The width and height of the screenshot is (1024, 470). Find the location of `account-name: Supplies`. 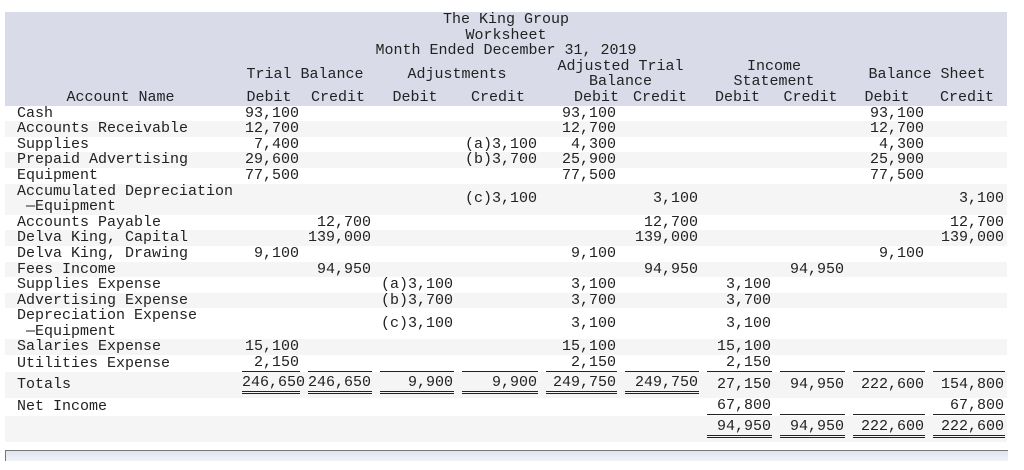

account-name: Supplies is located at coordinates (120, 144).